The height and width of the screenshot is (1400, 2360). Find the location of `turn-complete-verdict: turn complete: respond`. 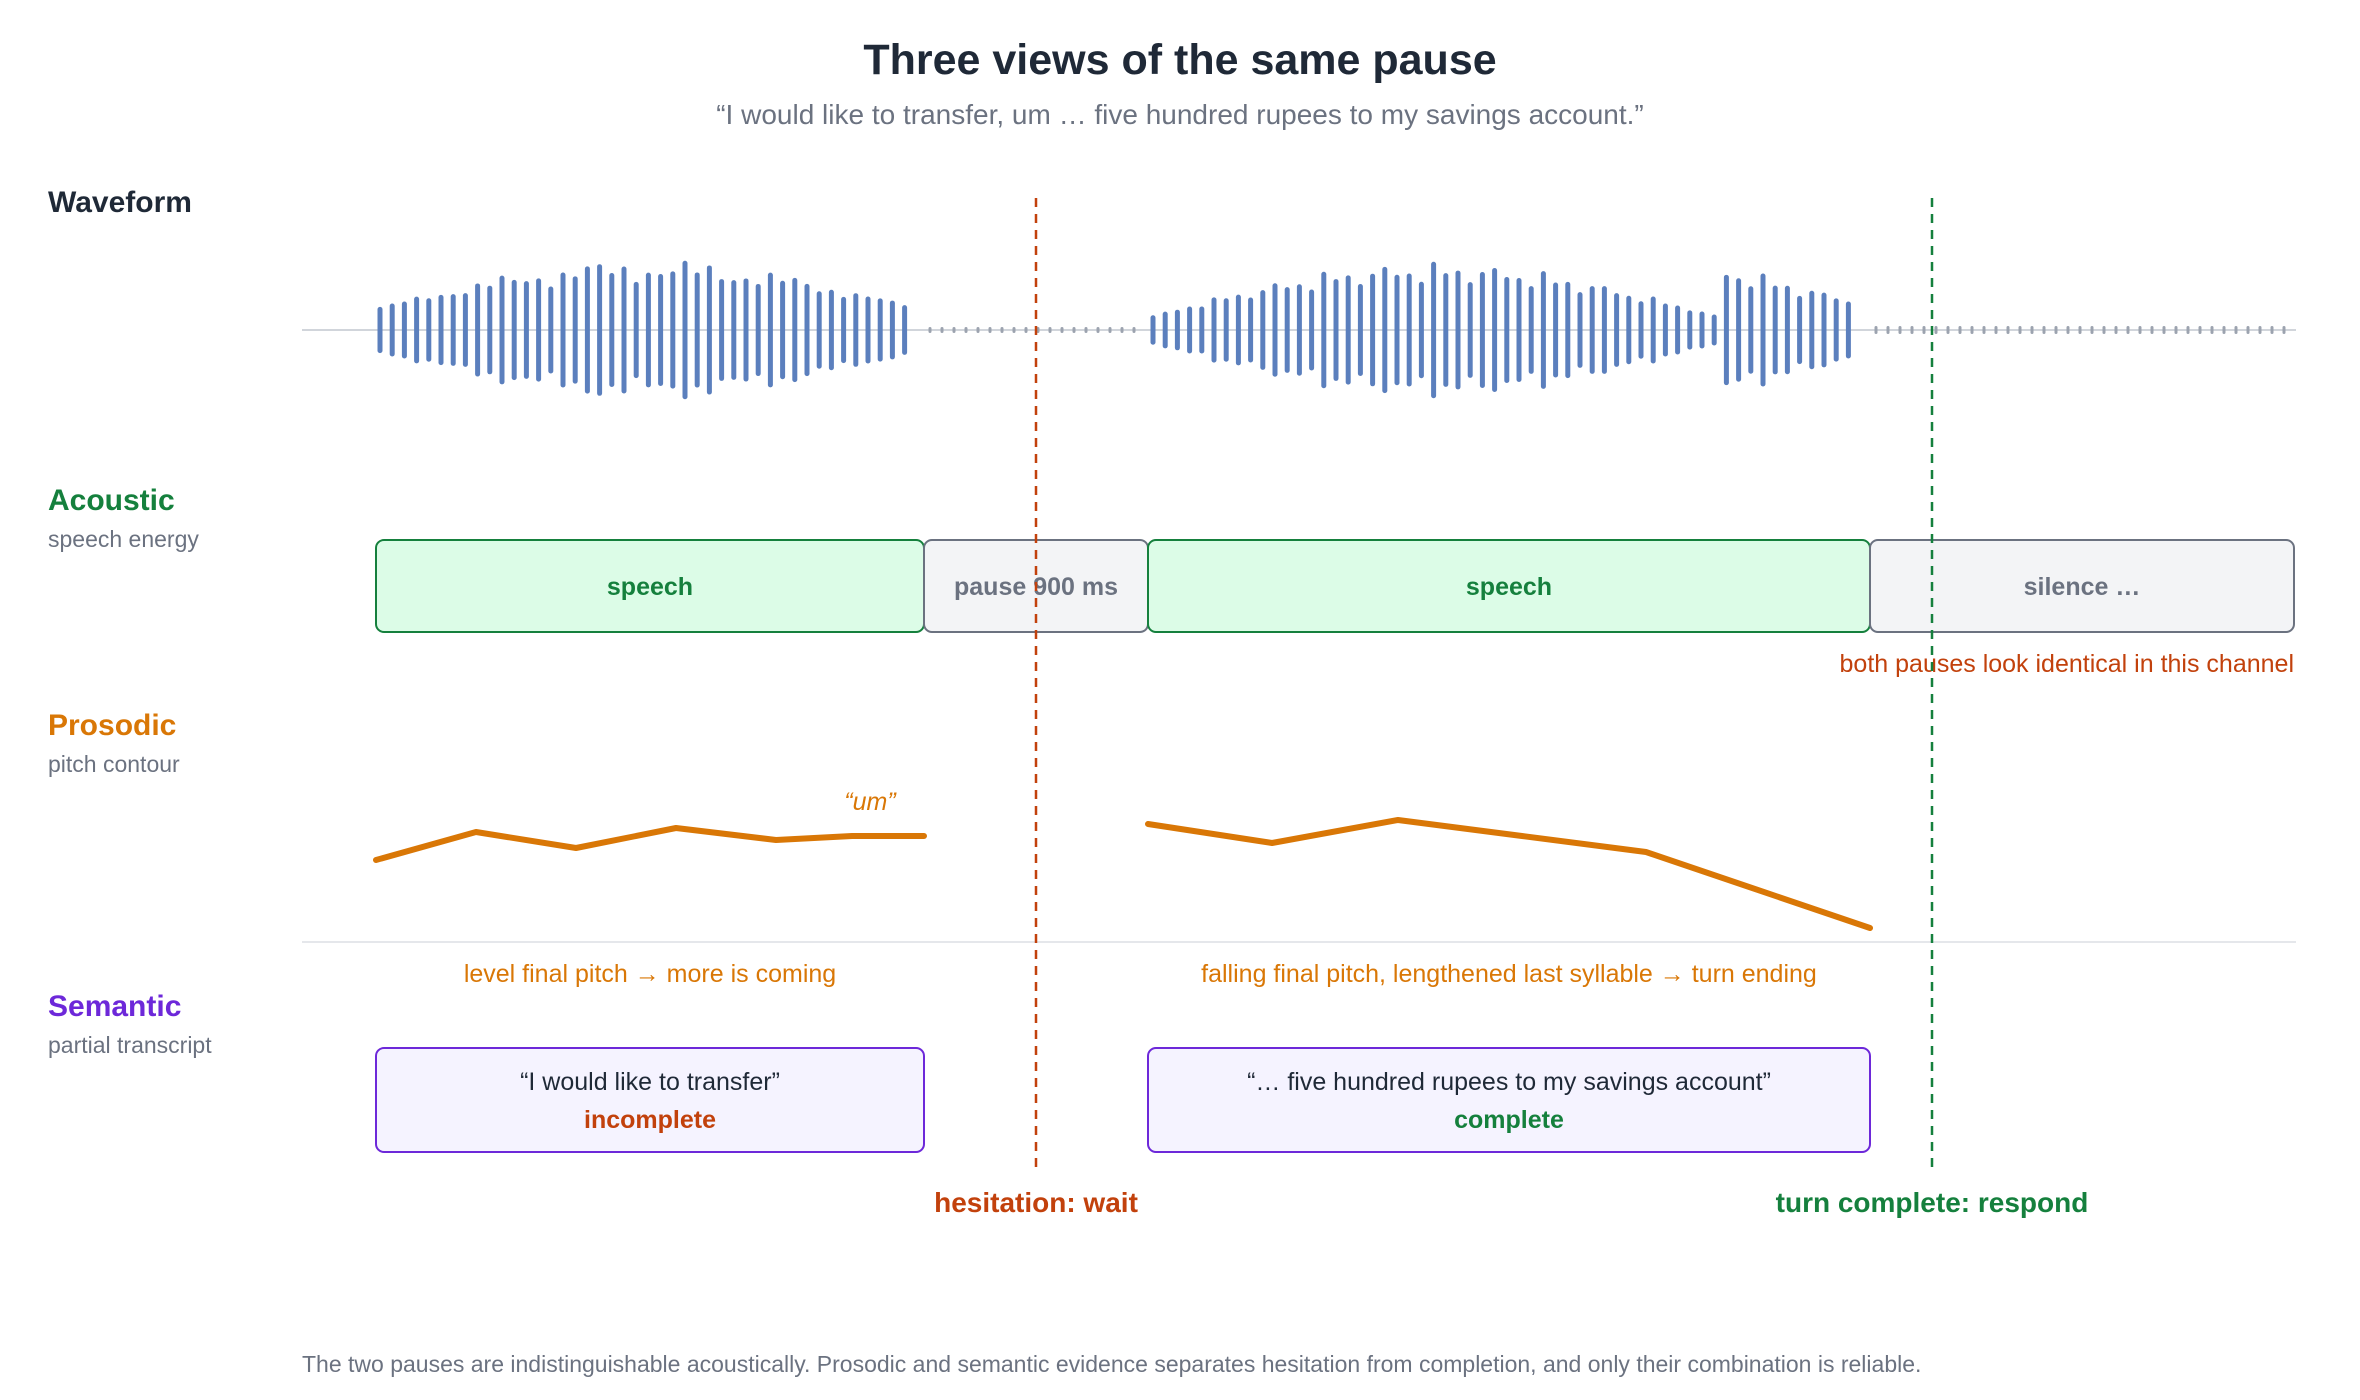

turn-complete-verdict: turn complete: respond is located at coordinates (1932, 1202).